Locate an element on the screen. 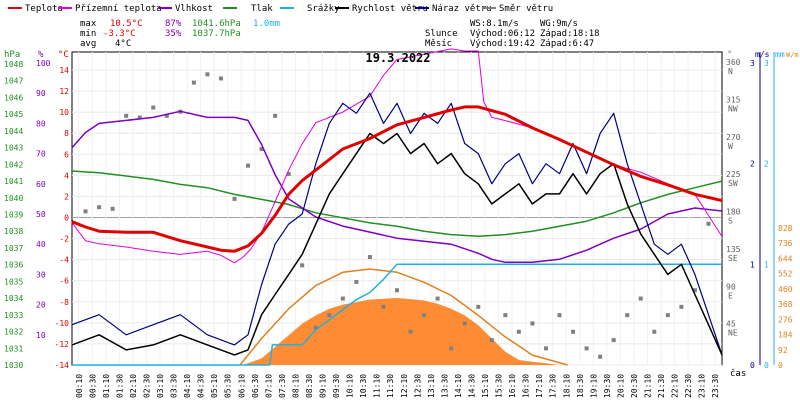  x-tick-label: 06:30 is located at coordinates (255, 386).